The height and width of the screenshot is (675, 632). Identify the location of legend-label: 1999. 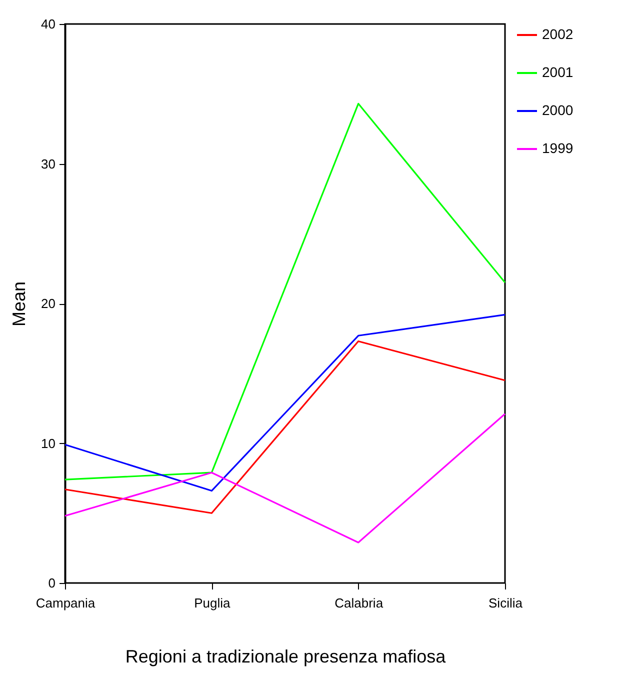
(558, 148).